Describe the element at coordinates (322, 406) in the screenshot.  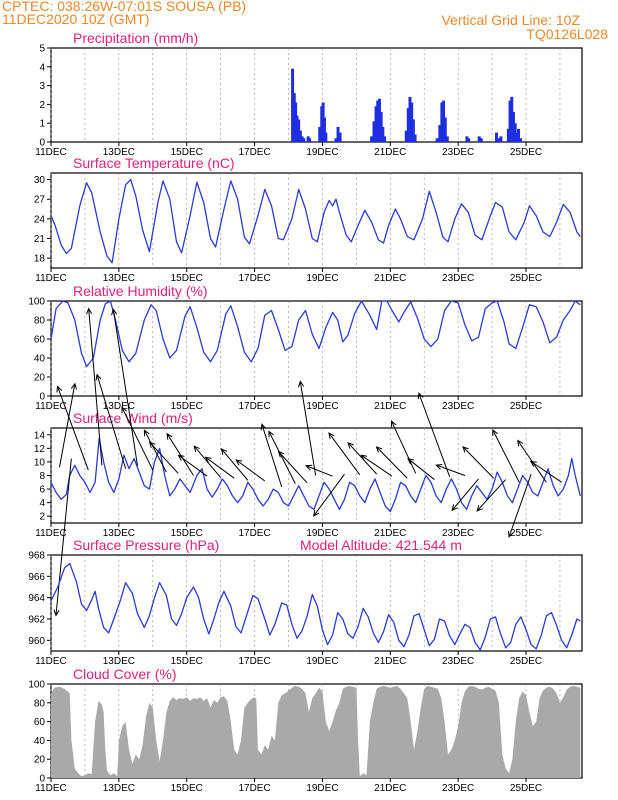
I see `panel3-xtick-label-4: 19DEC` at that location.